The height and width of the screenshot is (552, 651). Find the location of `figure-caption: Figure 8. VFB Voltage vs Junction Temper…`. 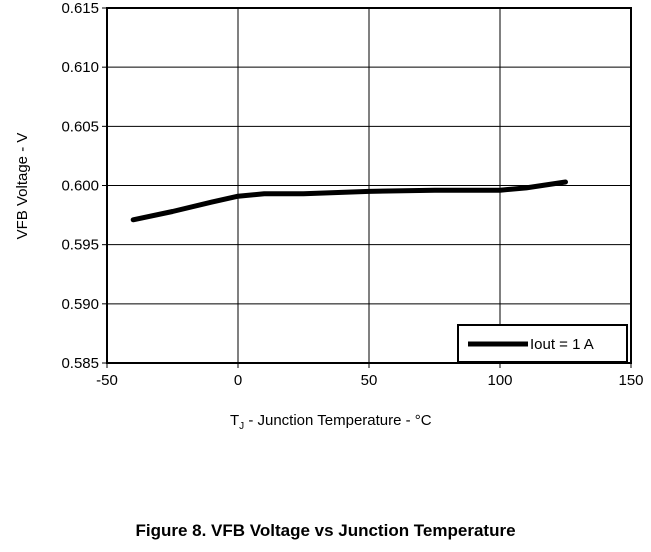

figure-caption: Figure 8. VFB Voltage vs Junction Temper… is located at coordinates (325, 530).